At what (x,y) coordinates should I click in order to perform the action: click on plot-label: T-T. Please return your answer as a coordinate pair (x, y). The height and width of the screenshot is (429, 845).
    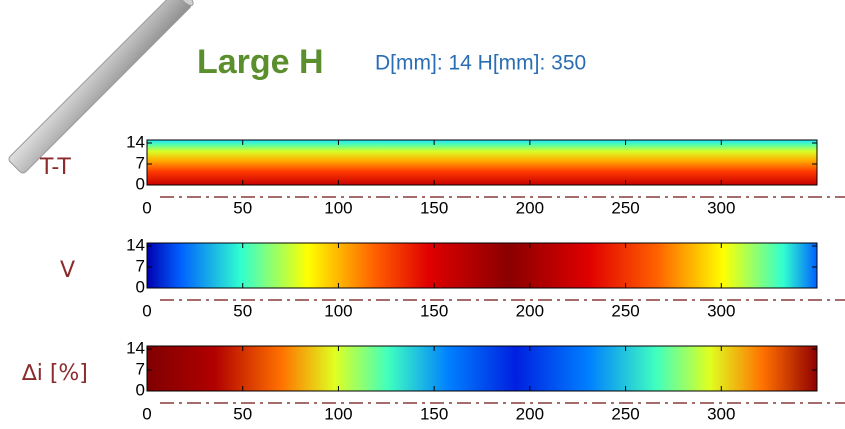
    Looking at the image, I should click on (55, 167).